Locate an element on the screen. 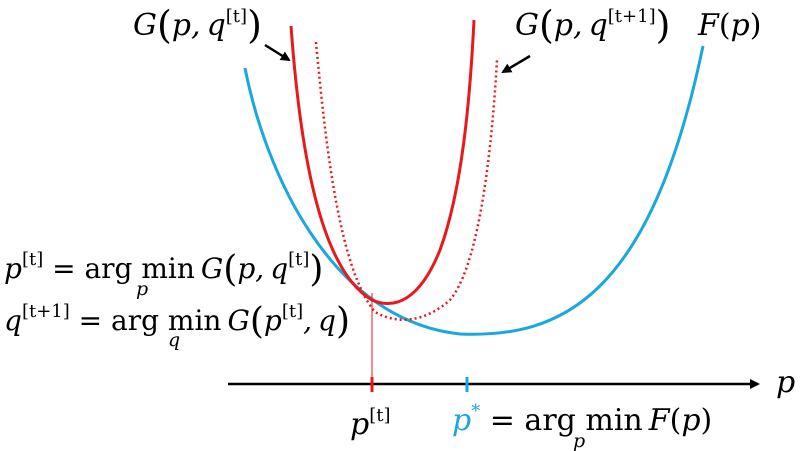 Image resolution: width=800 pixels, height=451 pixels. p-star-argmin-subscript: p is located at coordinates (579, 440).